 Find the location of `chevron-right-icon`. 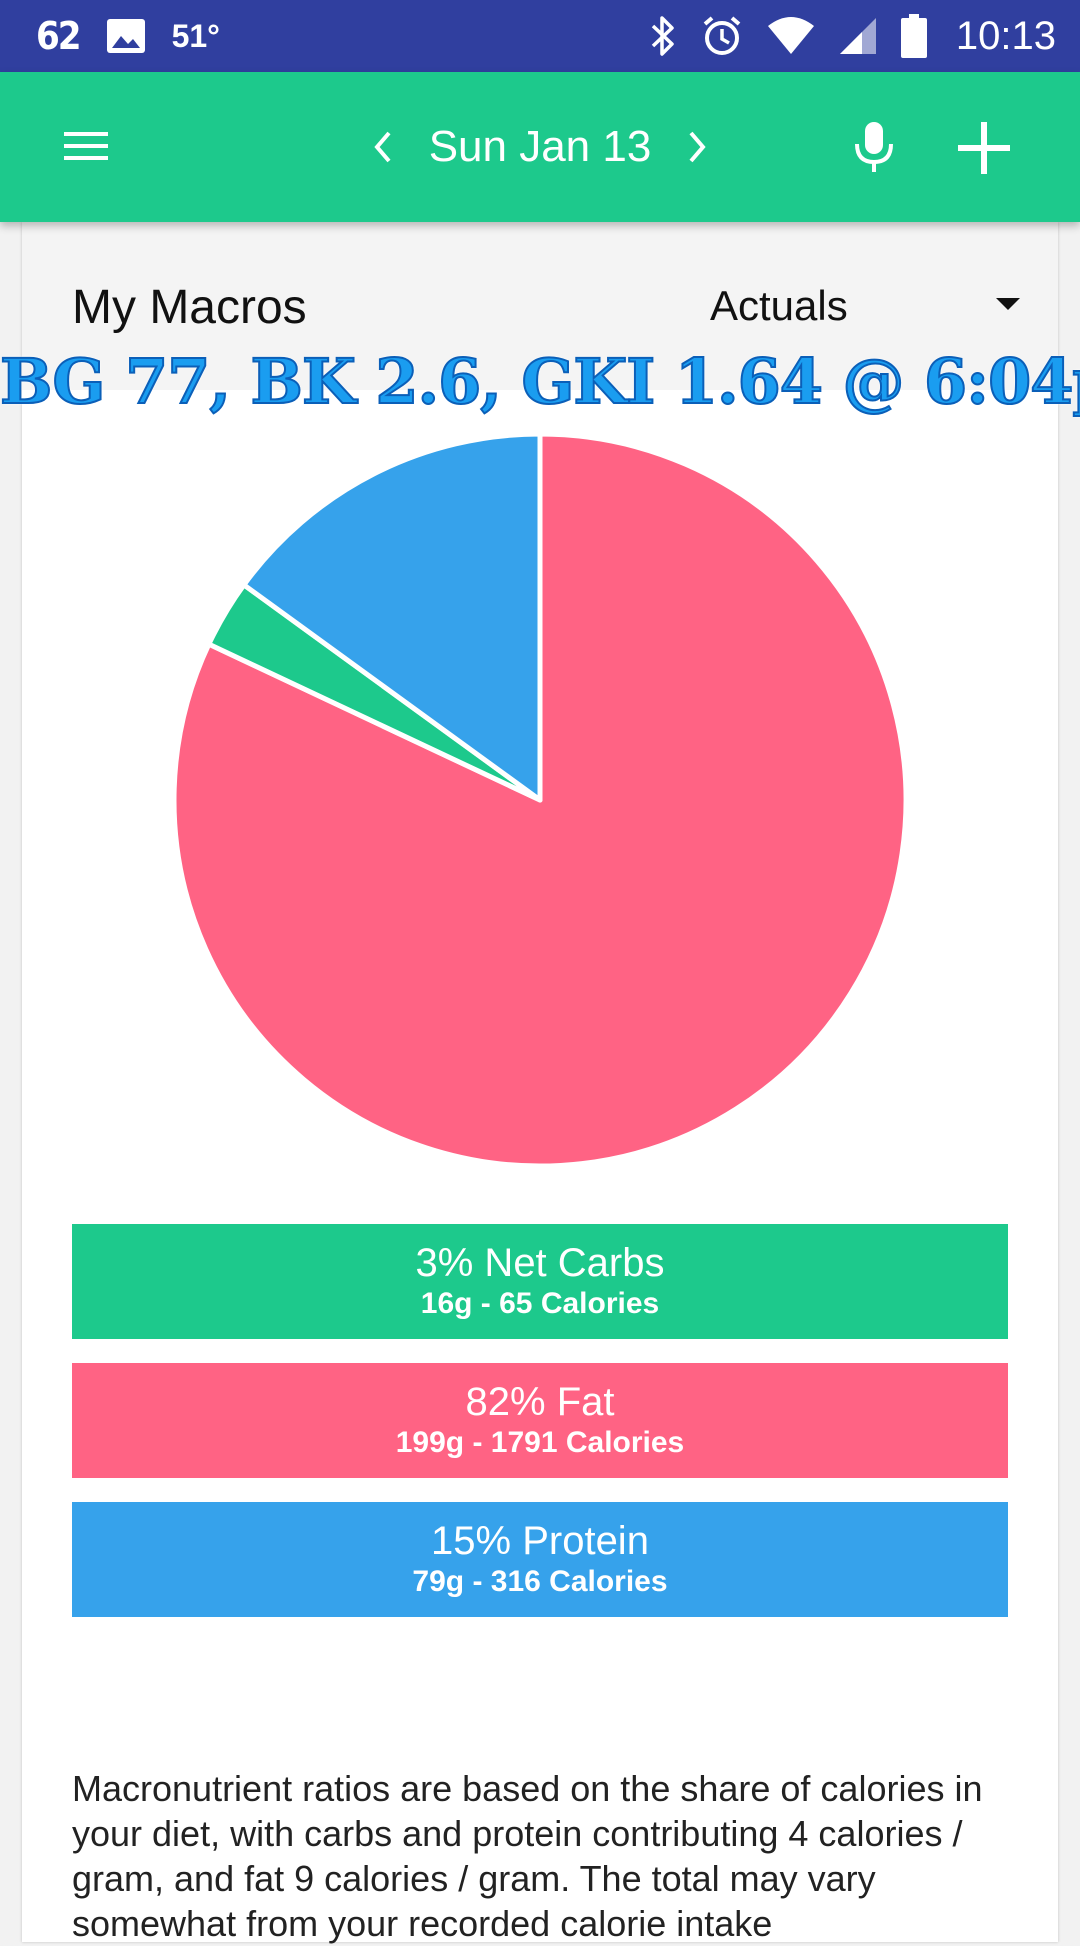

chevron-right-icon is located at coordinates (697, 147).